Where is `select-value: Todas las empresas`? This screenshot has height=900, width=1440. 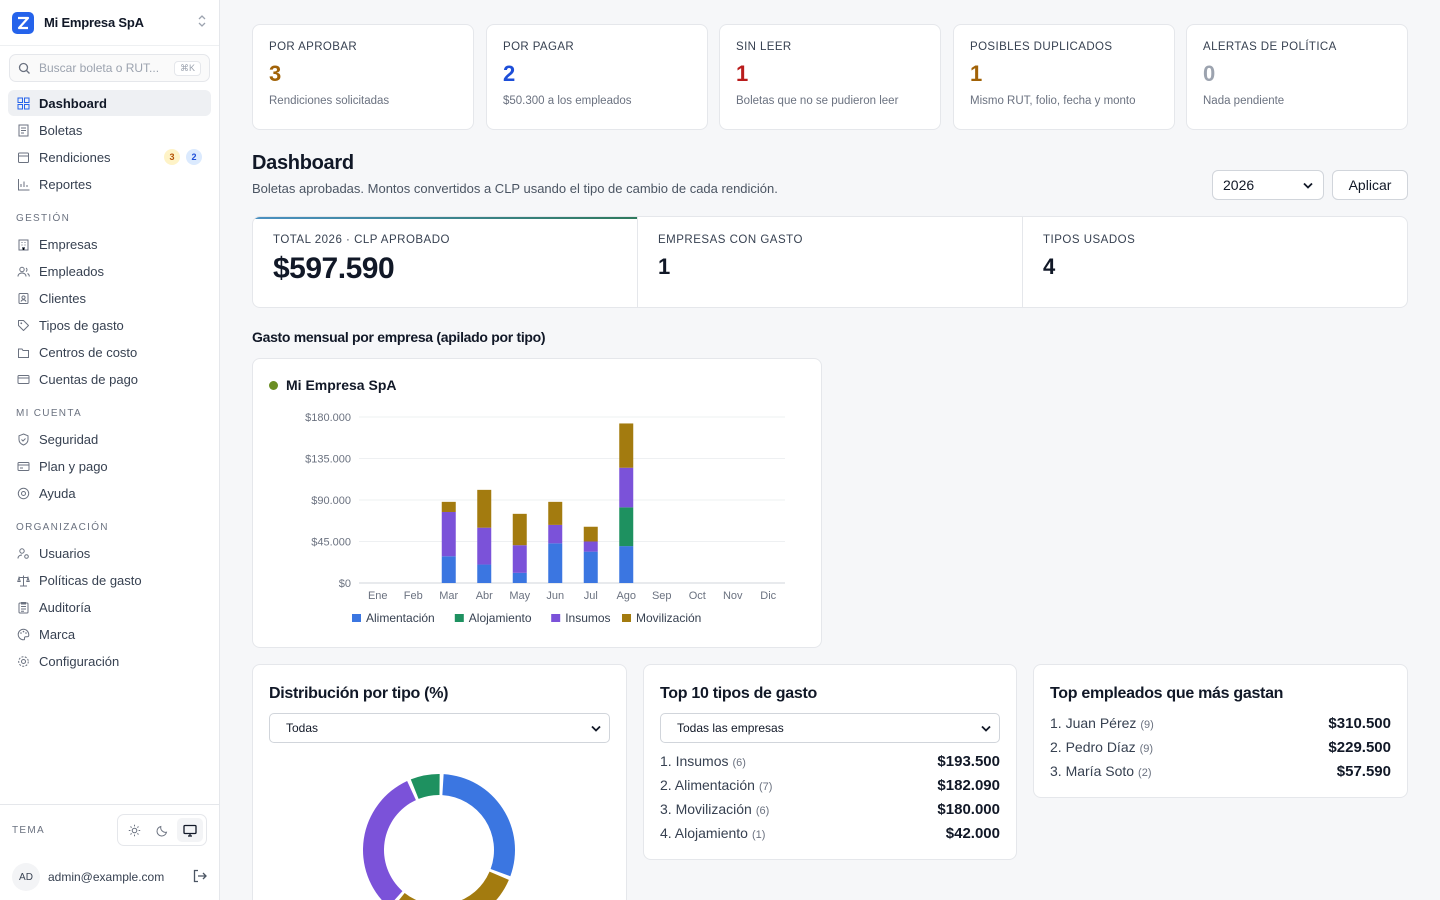
select-value: Todas las empresas is located at coordinates (730, 728).